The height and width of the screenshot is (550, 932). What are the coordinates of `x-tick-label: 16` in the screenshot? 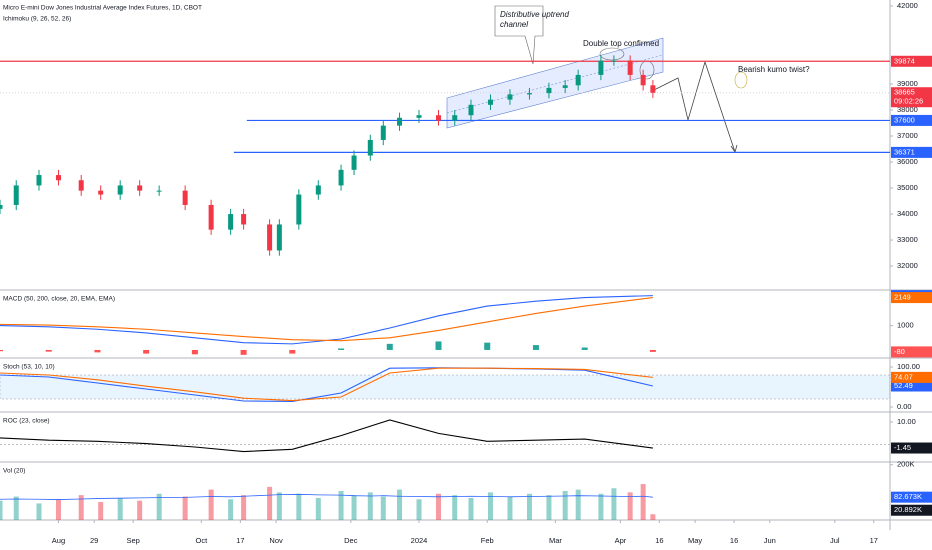 It's located at (734, 540).